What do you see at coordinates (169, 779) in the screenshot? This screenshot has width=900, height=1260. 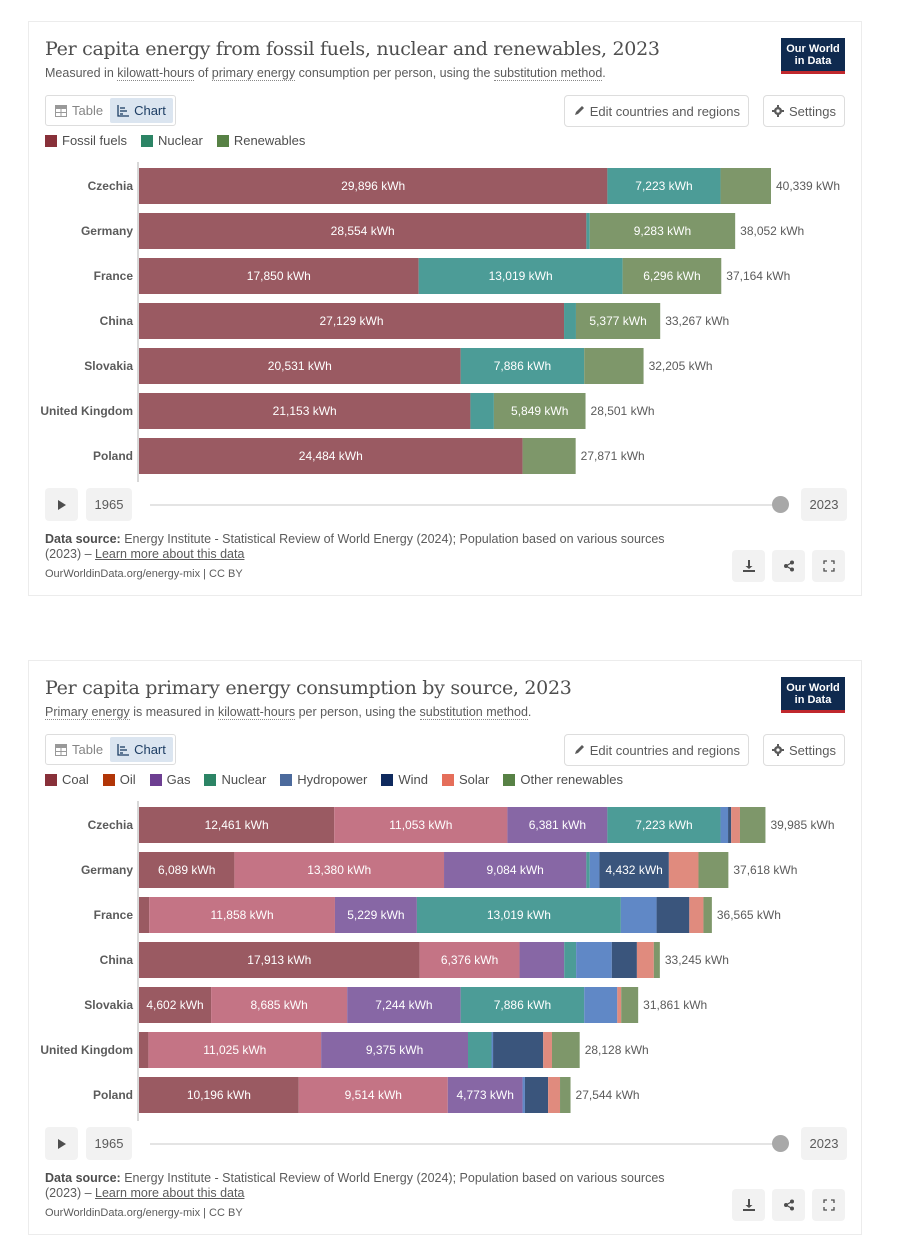 I see `legend-item-gas: Gas` at bounding box center [169, 779].